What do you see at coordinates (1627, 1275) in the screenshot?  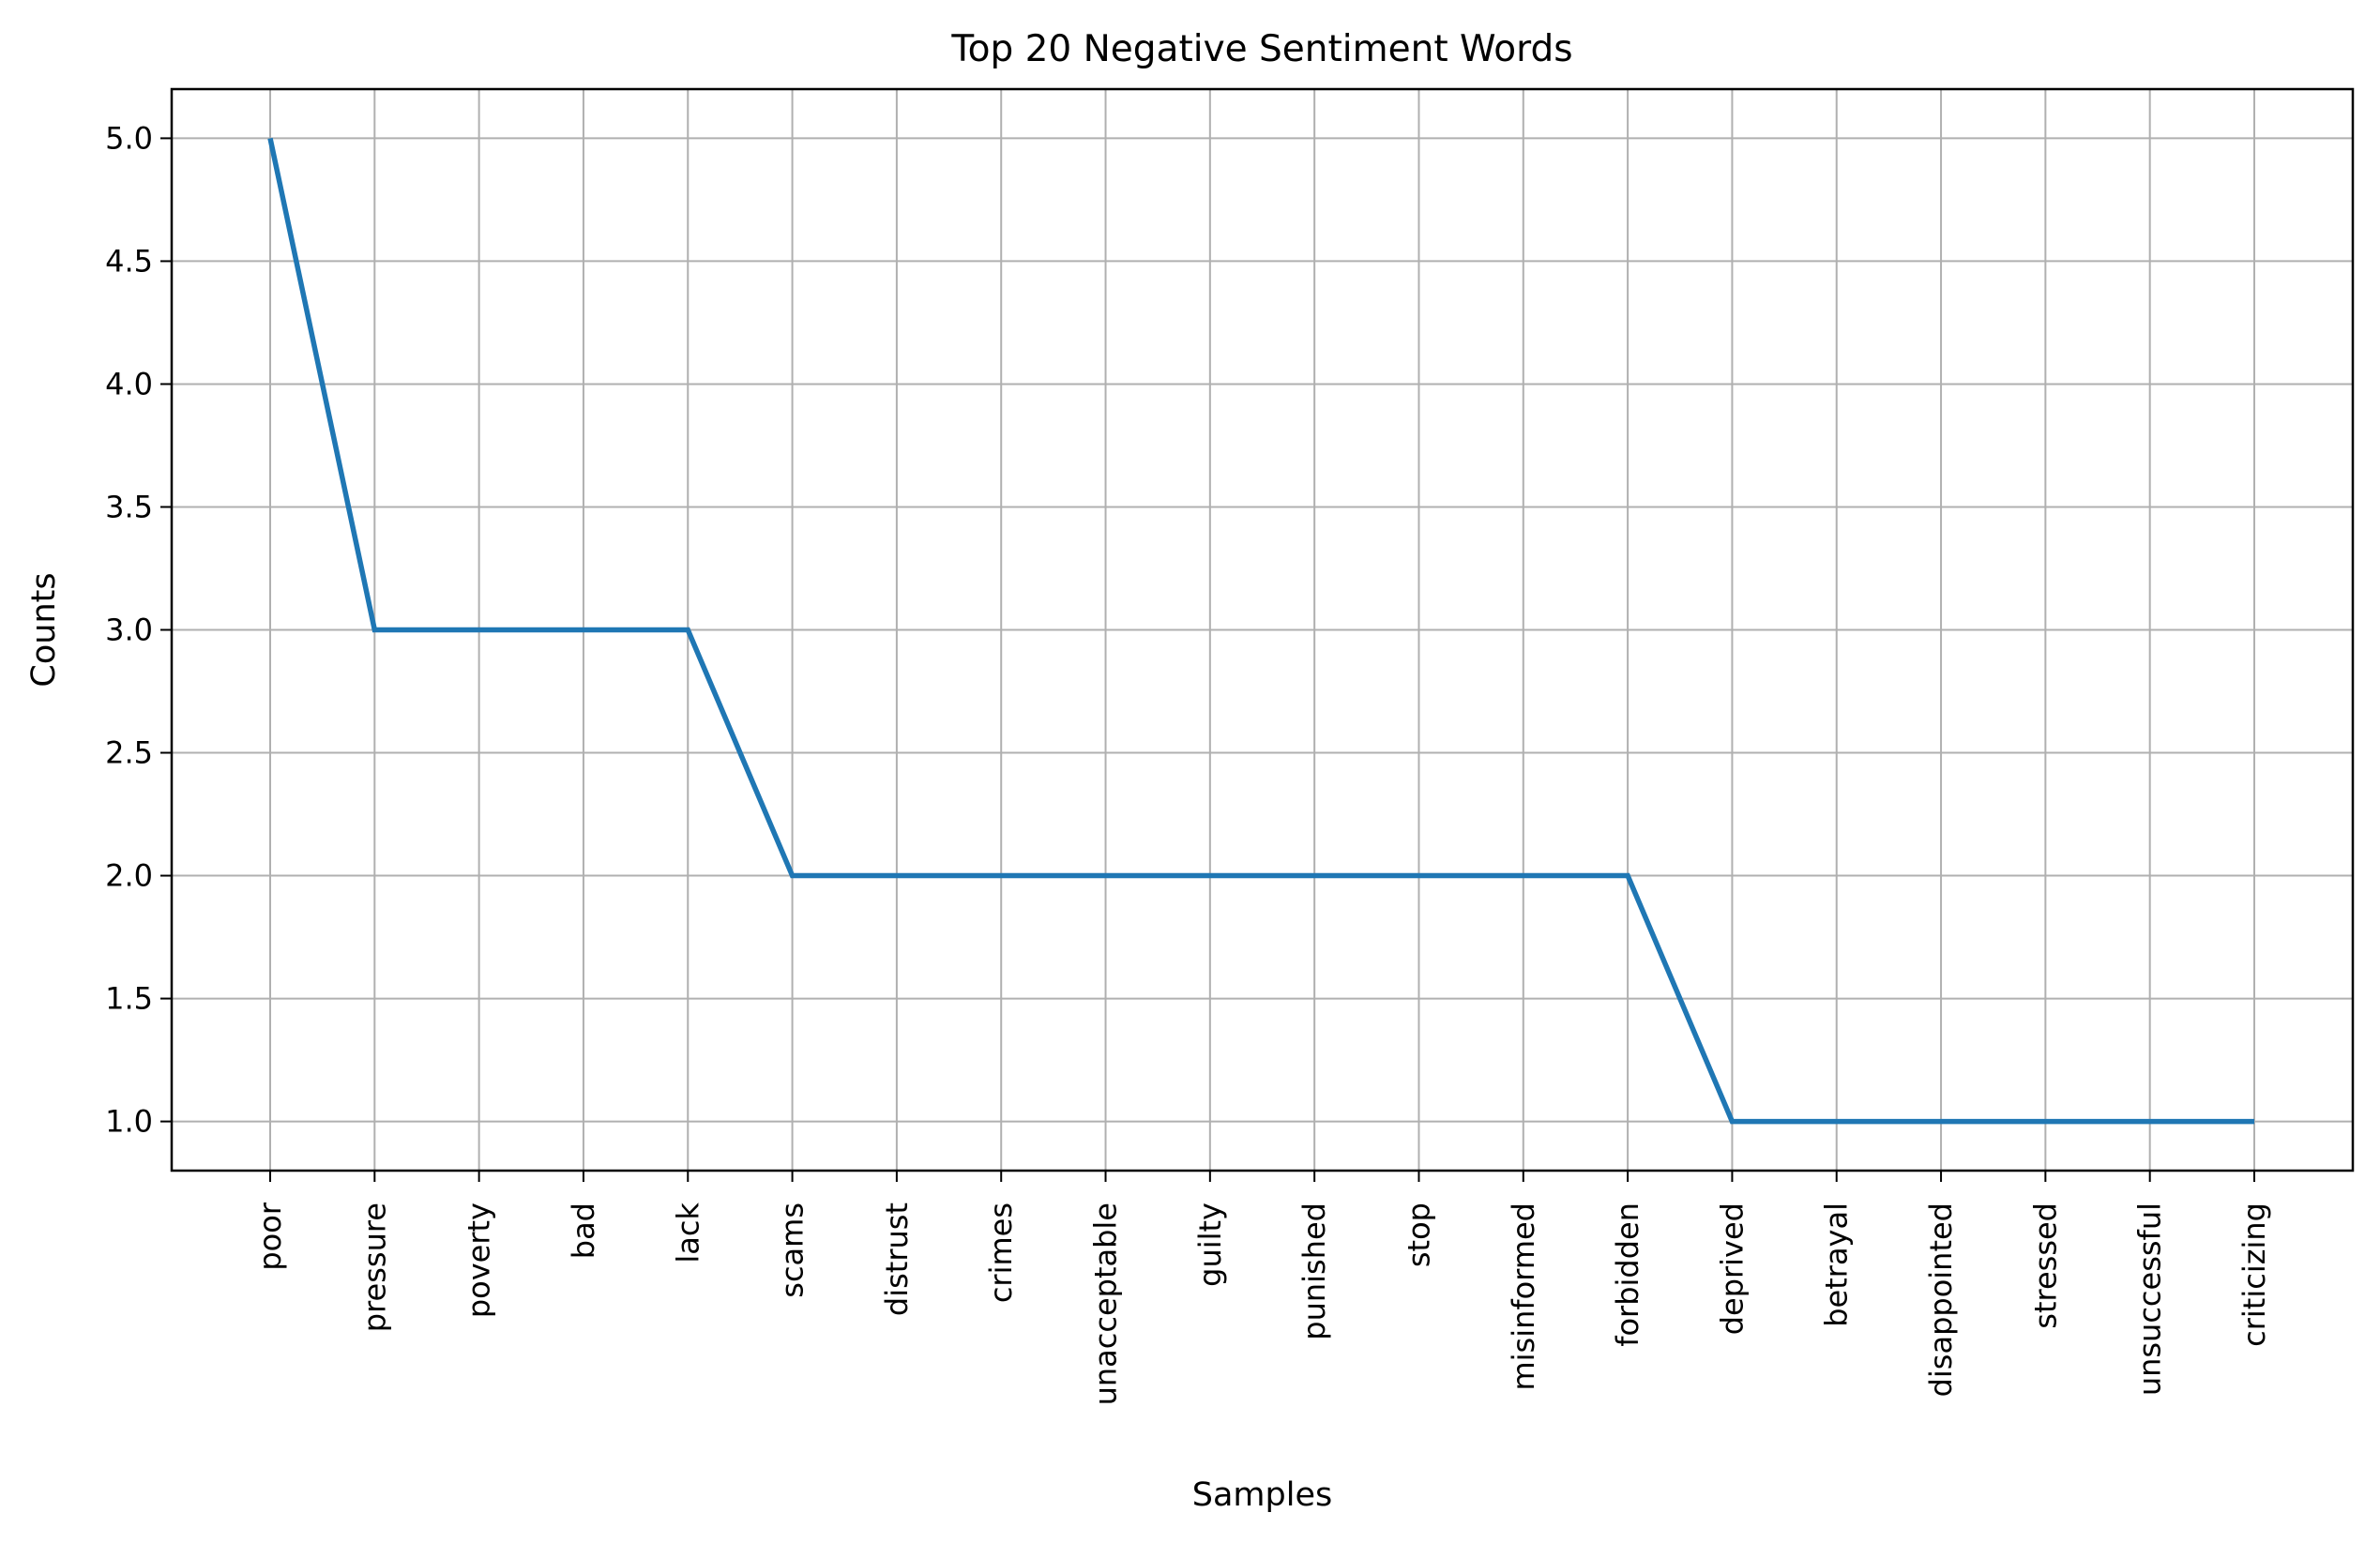 I see `x-tick-label: forbidden` at bounding box center [1627, 1275].